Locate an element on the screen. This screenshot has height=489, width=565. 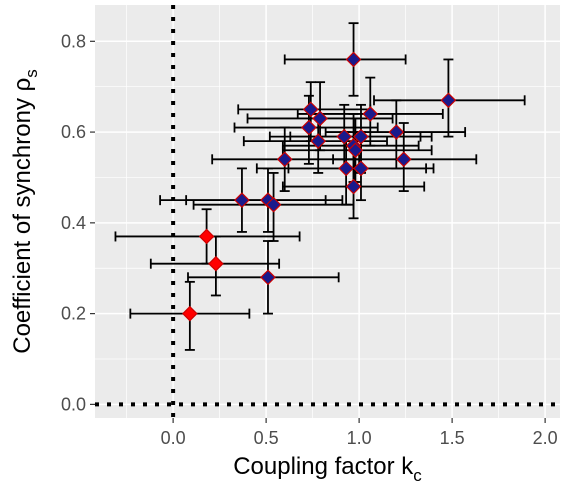
y-tick-label: 0.0 is located at coordinates (73, 404).